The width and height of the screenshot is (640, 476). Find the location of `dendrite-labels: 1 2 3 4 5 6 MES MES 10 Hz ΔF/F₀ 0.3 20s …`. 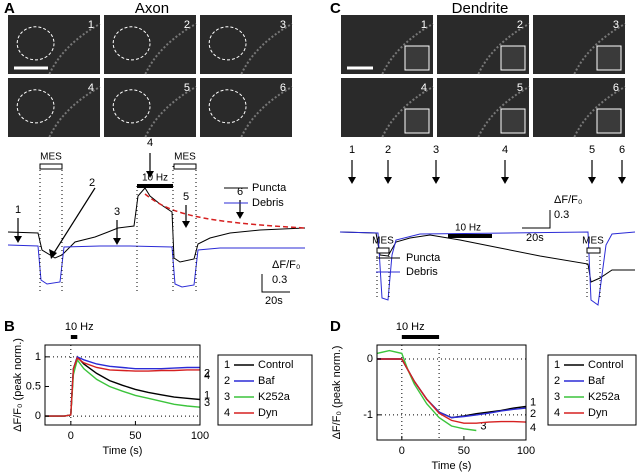

dendrite-labels: 1 2 3 4 5 6 MES MES 10 Hz ΔF/F₀ 0.3 20s … is located at coordinates (487, 211).